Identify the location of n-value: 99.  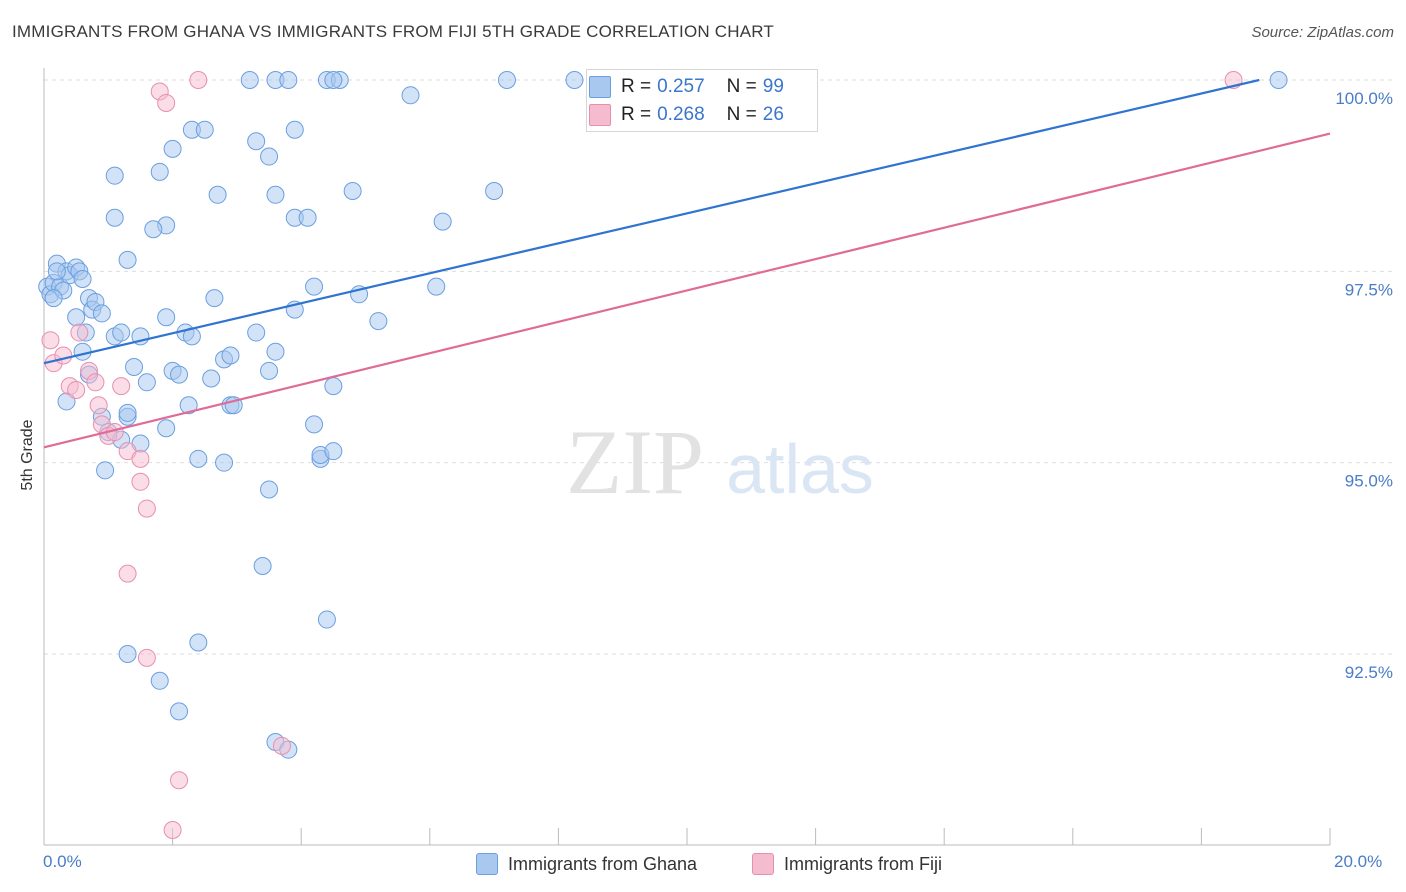
(773, 86).